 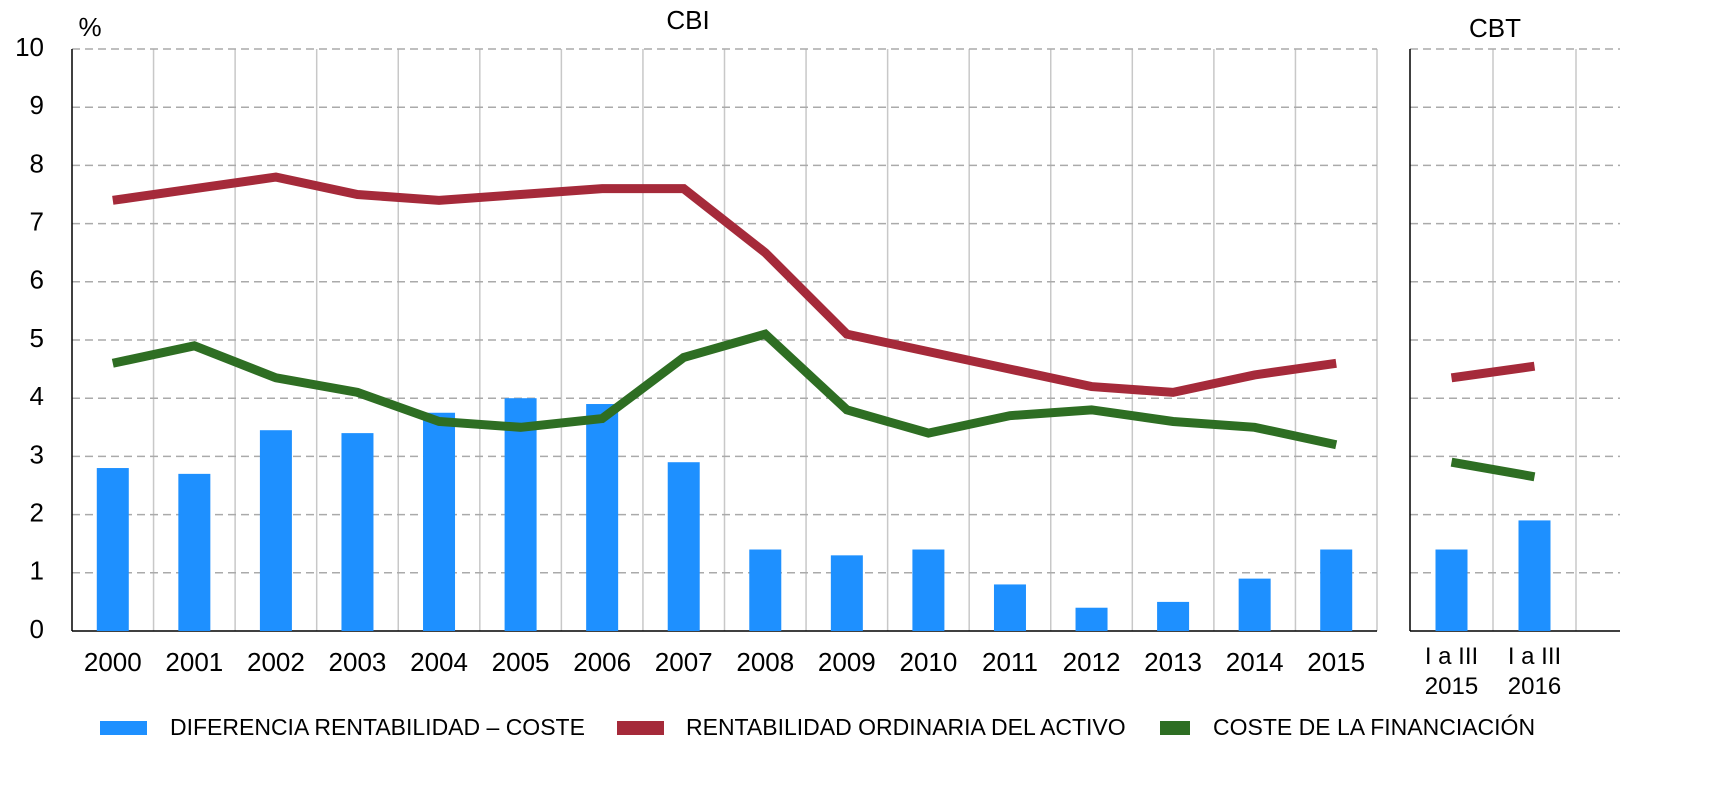 I want to click on x-tick-label: 2009, so click(x=847, y=662).